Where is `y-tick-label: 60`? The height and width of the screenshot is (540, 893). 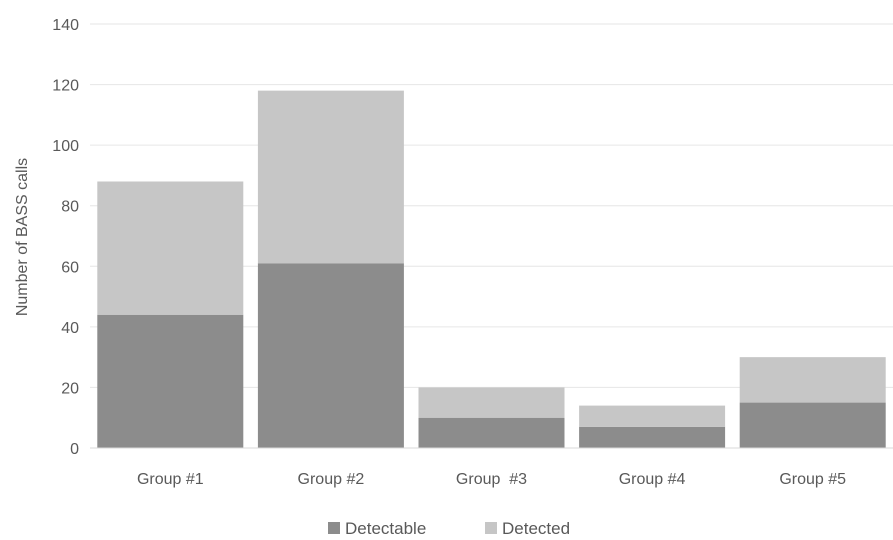
y-tick-label: 60 is located at coordinates (70, 267).